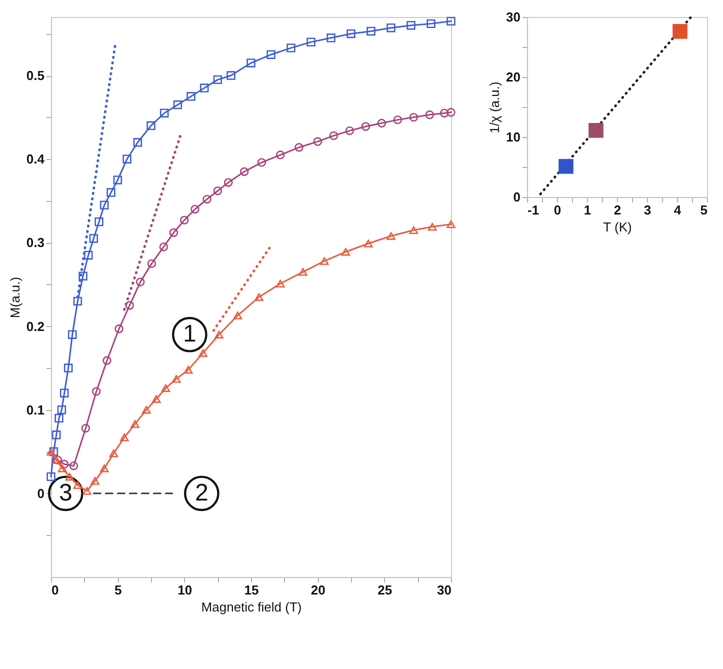 Image resolution: width=723 pixels, height=669 pixels. Describe the element at coordinates (65, 492) in the screenshot. I see `annotation: 3` at that location.